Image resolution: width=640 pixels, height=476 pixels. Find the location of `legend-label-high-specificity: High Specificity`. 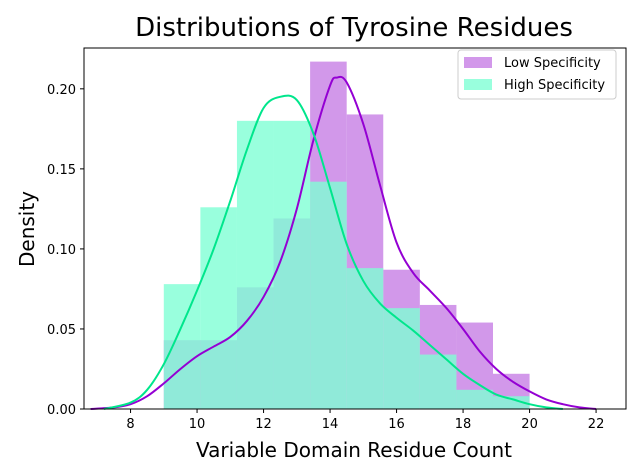

legend-label-high-specificity: High Specificity is located at coordinates (554, 85).